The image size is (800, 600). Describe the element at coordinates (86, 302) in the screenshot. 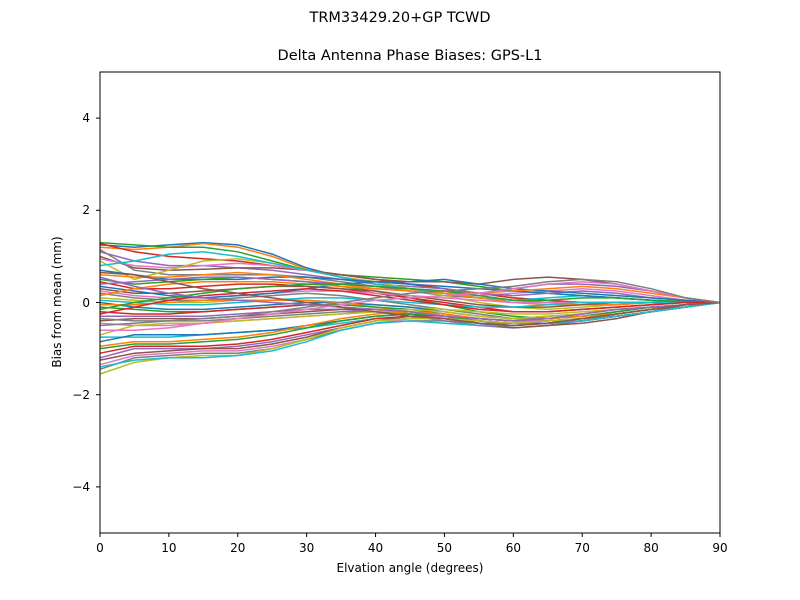

I see `y-tick-label: 0` at that location.